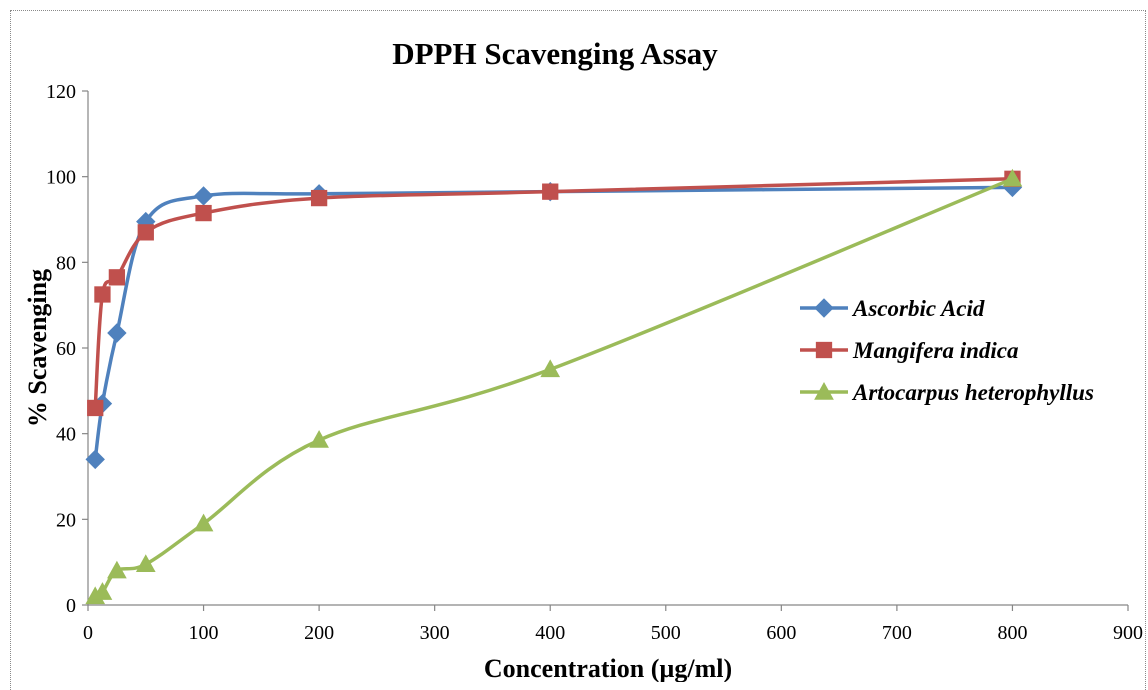 This screenshot has width=1148, height=690. I want to click on y-tick-label: 80, so click(66, 263).